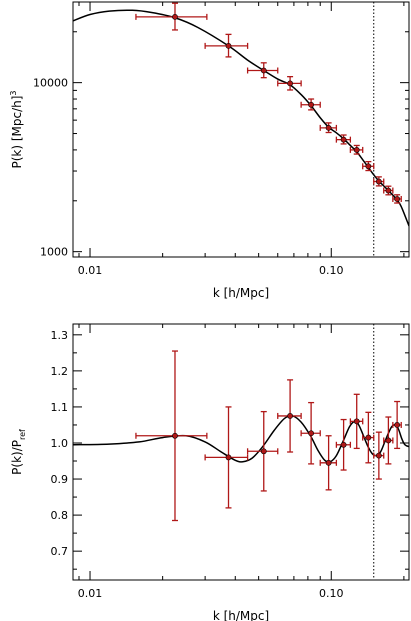 The width and height of the screenshot is (411, 621). Describe the element at coordinates (60, 479) in the screenshot. I see `y-tick-label: 0.9` at that location.